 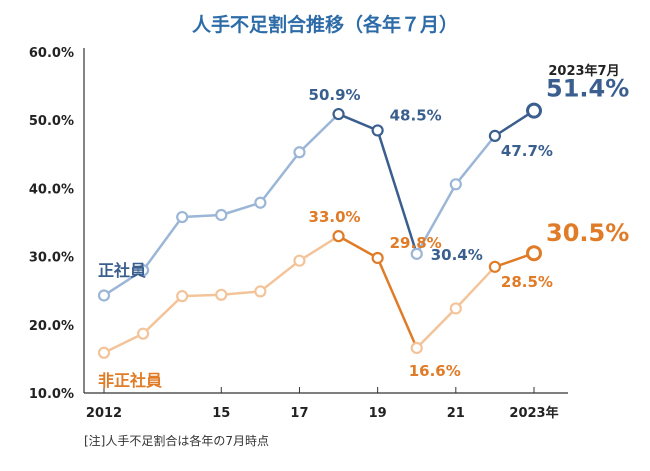 What do you see at coordinates (299, 413) in the screenshot?
I see `x-tick-label: 17` at bounding box center [299, 413].